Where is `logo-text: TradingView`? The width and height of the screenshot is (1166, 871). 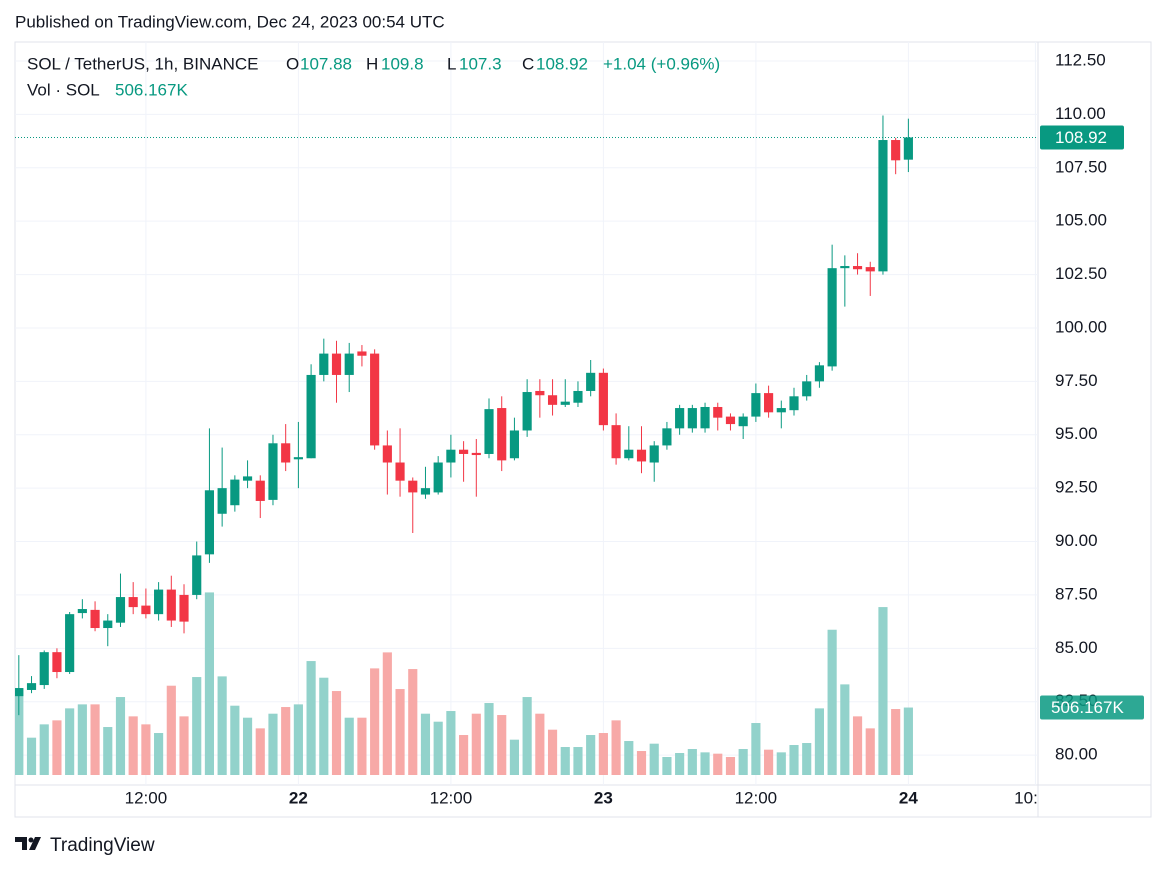 logo-text: TradingView is located at coordinates (102, 845).